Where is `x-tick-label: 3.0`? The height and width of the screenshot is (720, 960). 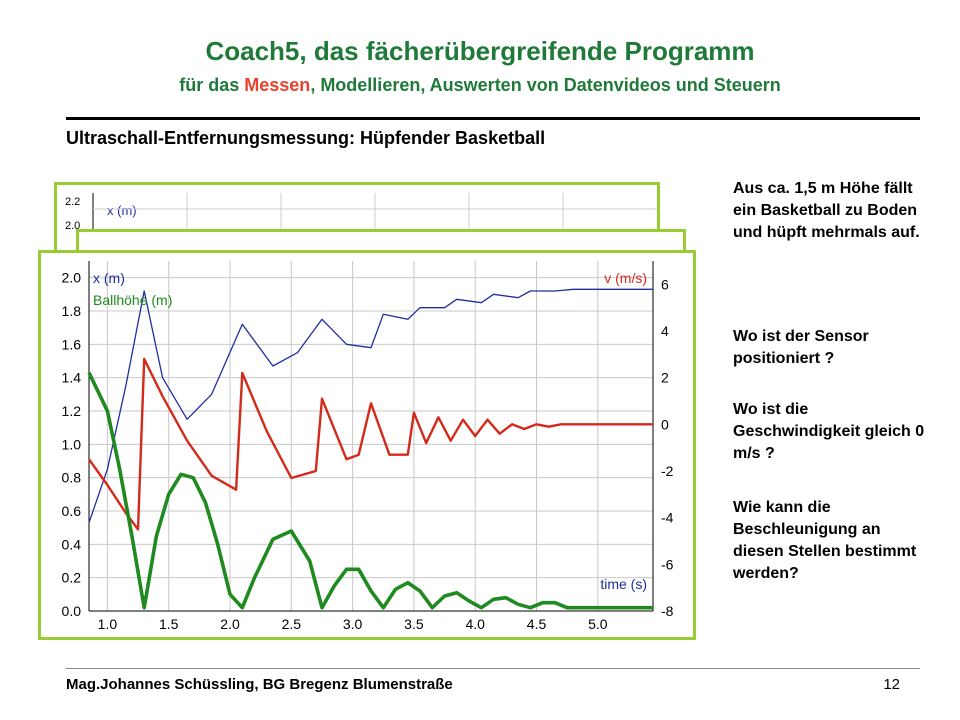 x-tick-label: 3.0 is located at coordinates (353, 624).